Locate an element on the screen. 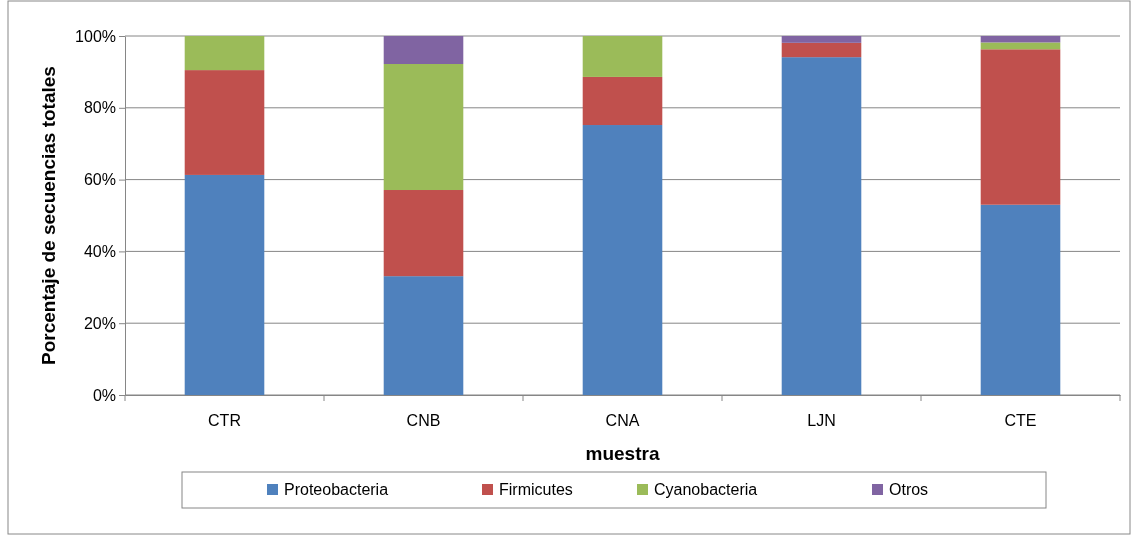  legend-label: Firmicutes is located at coordinates (536, 489).